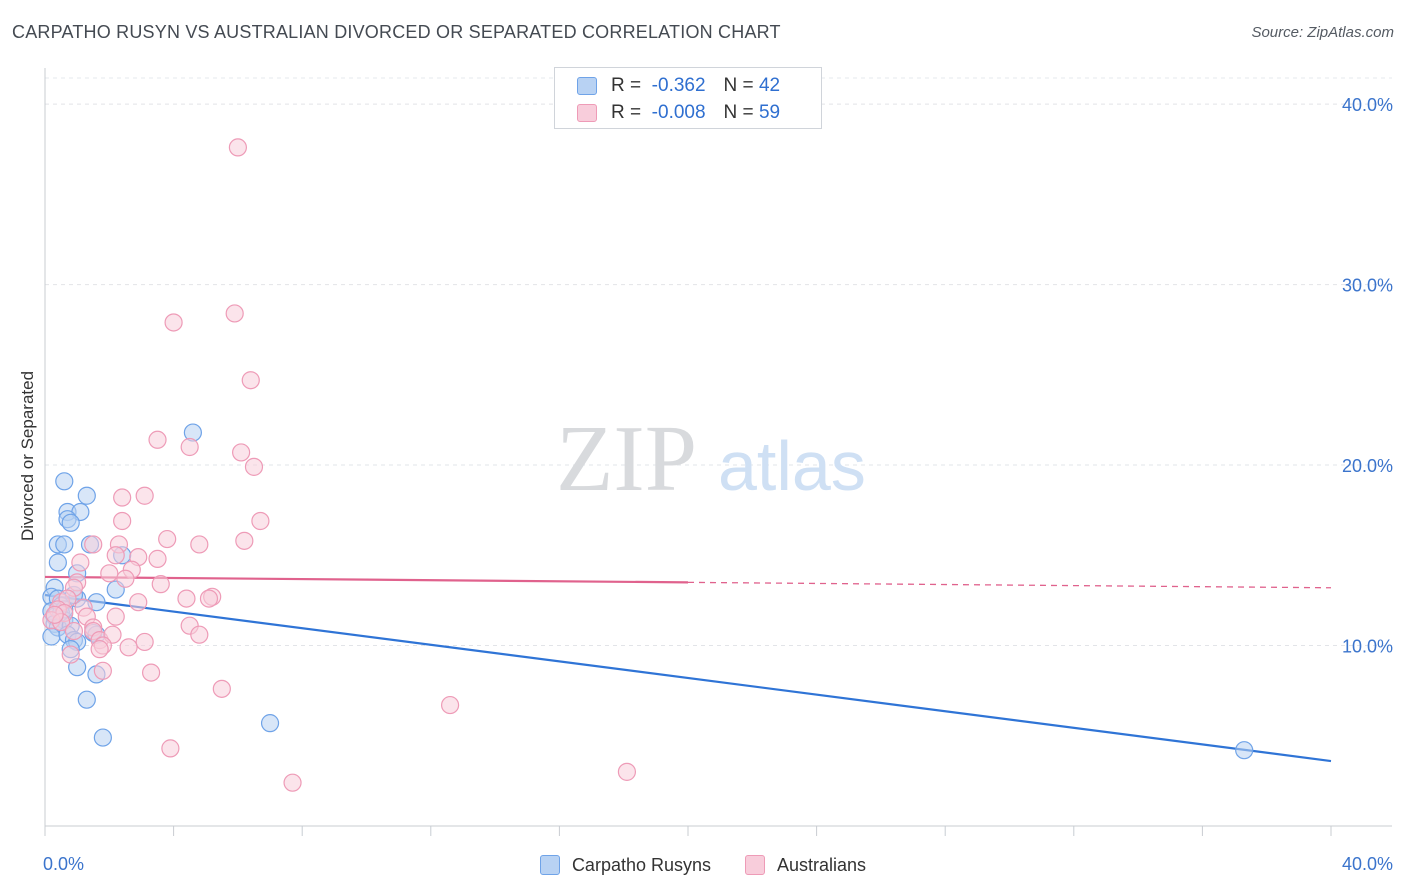 The width and height of the screenshot is (1406, 892). I want to click on legend-r-value: -0.362, so click(678, 85).